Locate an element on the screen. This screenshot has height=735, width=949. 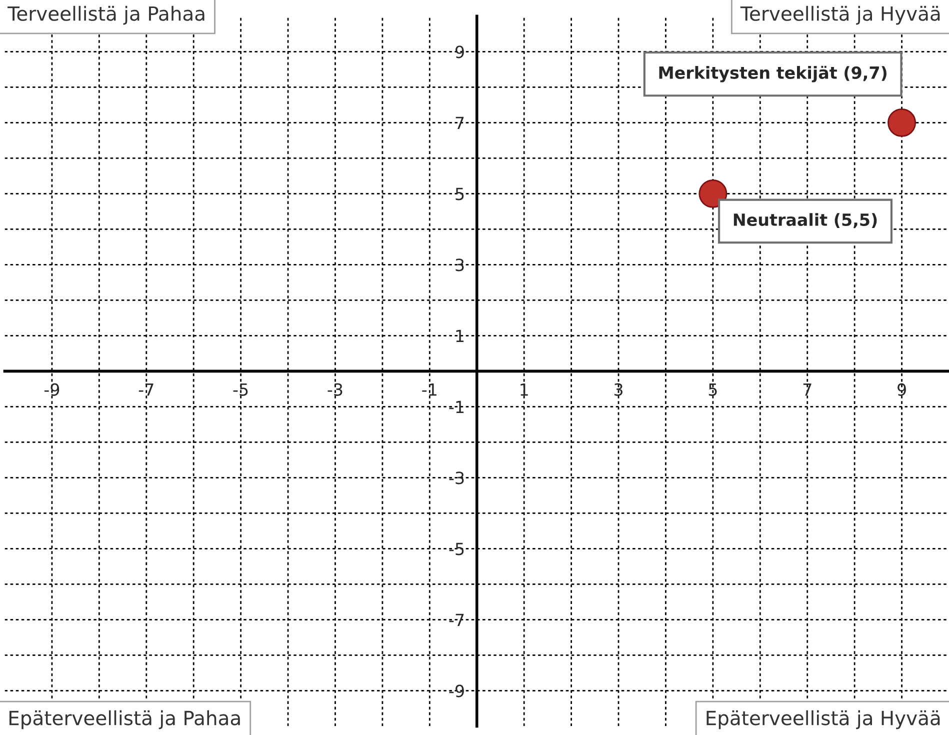
y-tick-label: -3 is located at coordinates (456, 478).